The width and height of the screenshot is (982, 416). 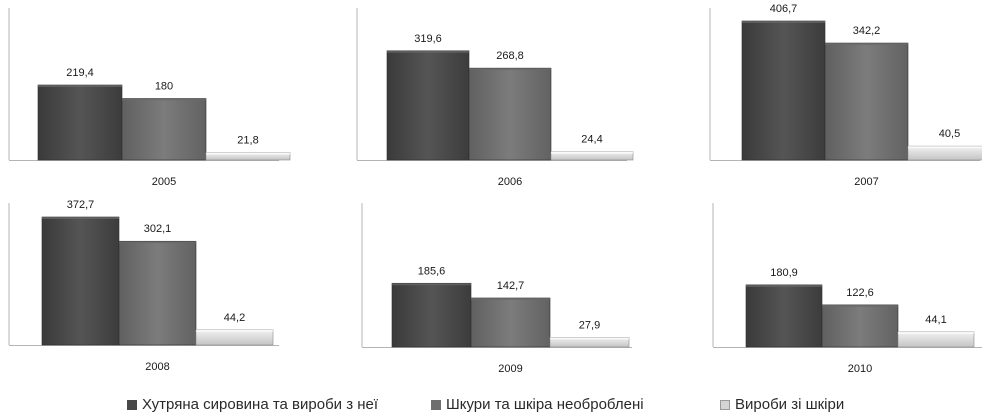 I want to click on legend-item-hides: Шкури та шкіра необроблені, so click(x=537, y=404).